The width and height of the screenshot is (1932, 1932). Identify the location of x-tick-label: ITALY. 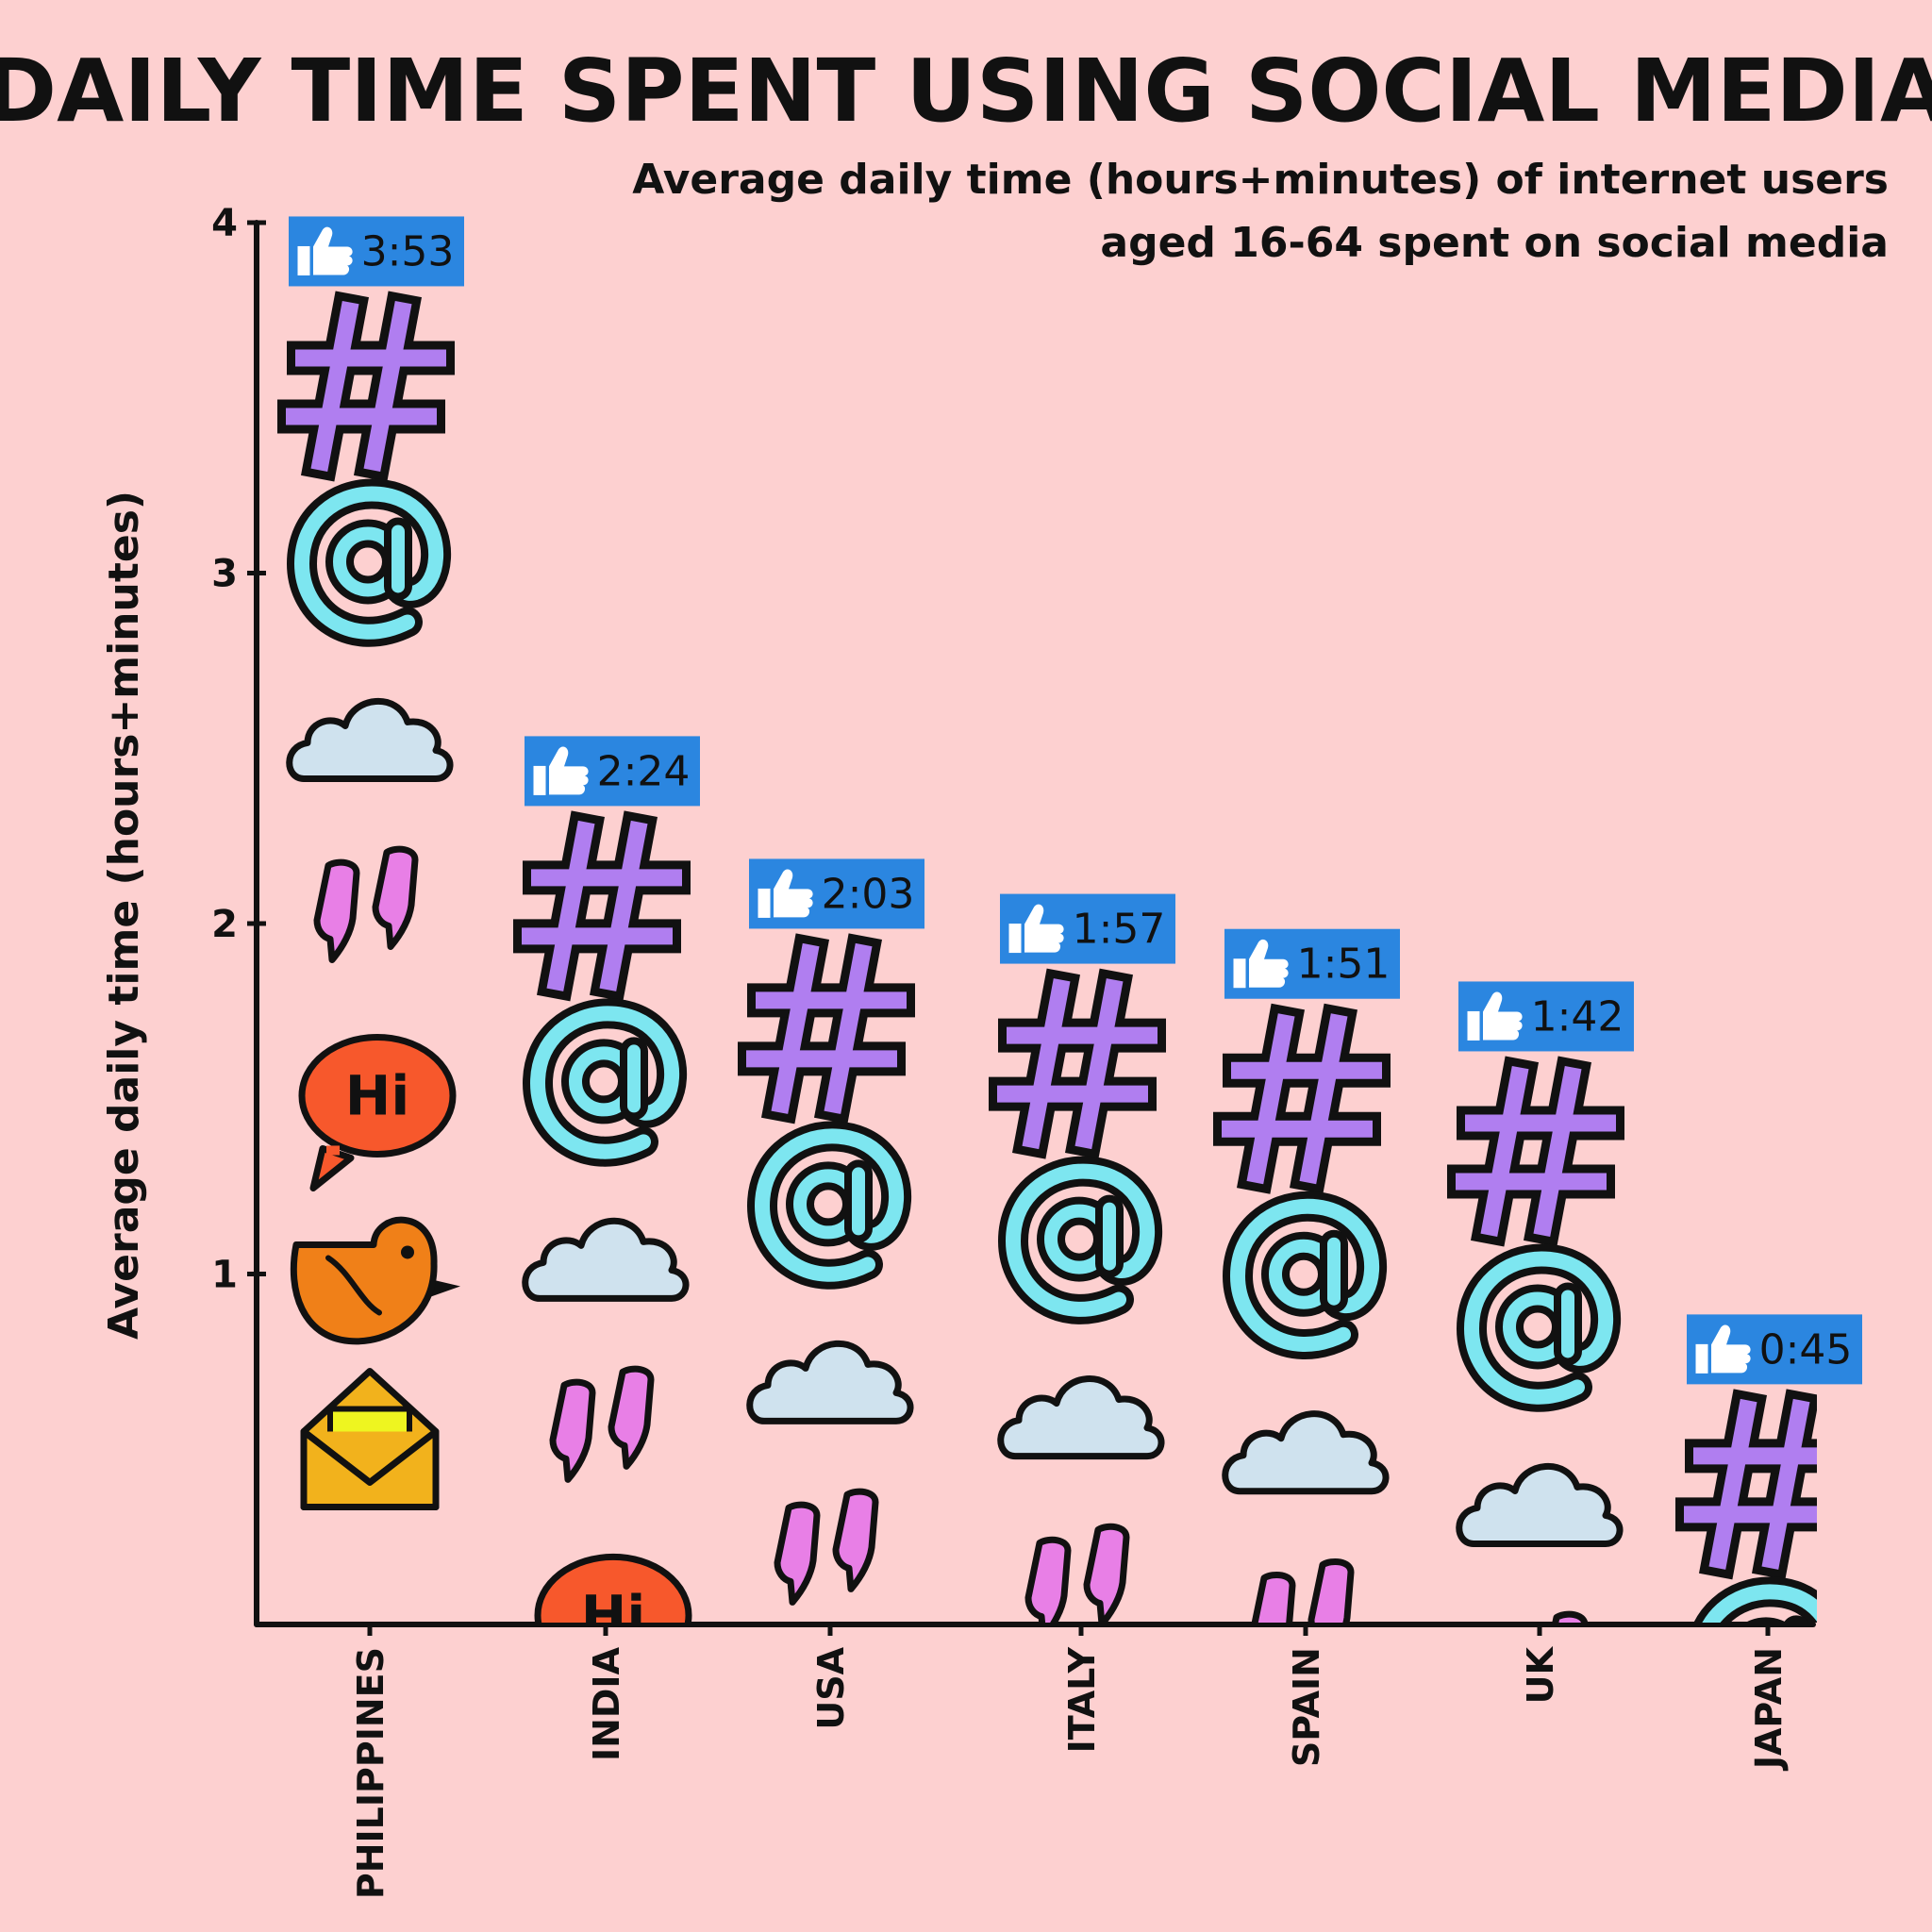
(1082, 1701).